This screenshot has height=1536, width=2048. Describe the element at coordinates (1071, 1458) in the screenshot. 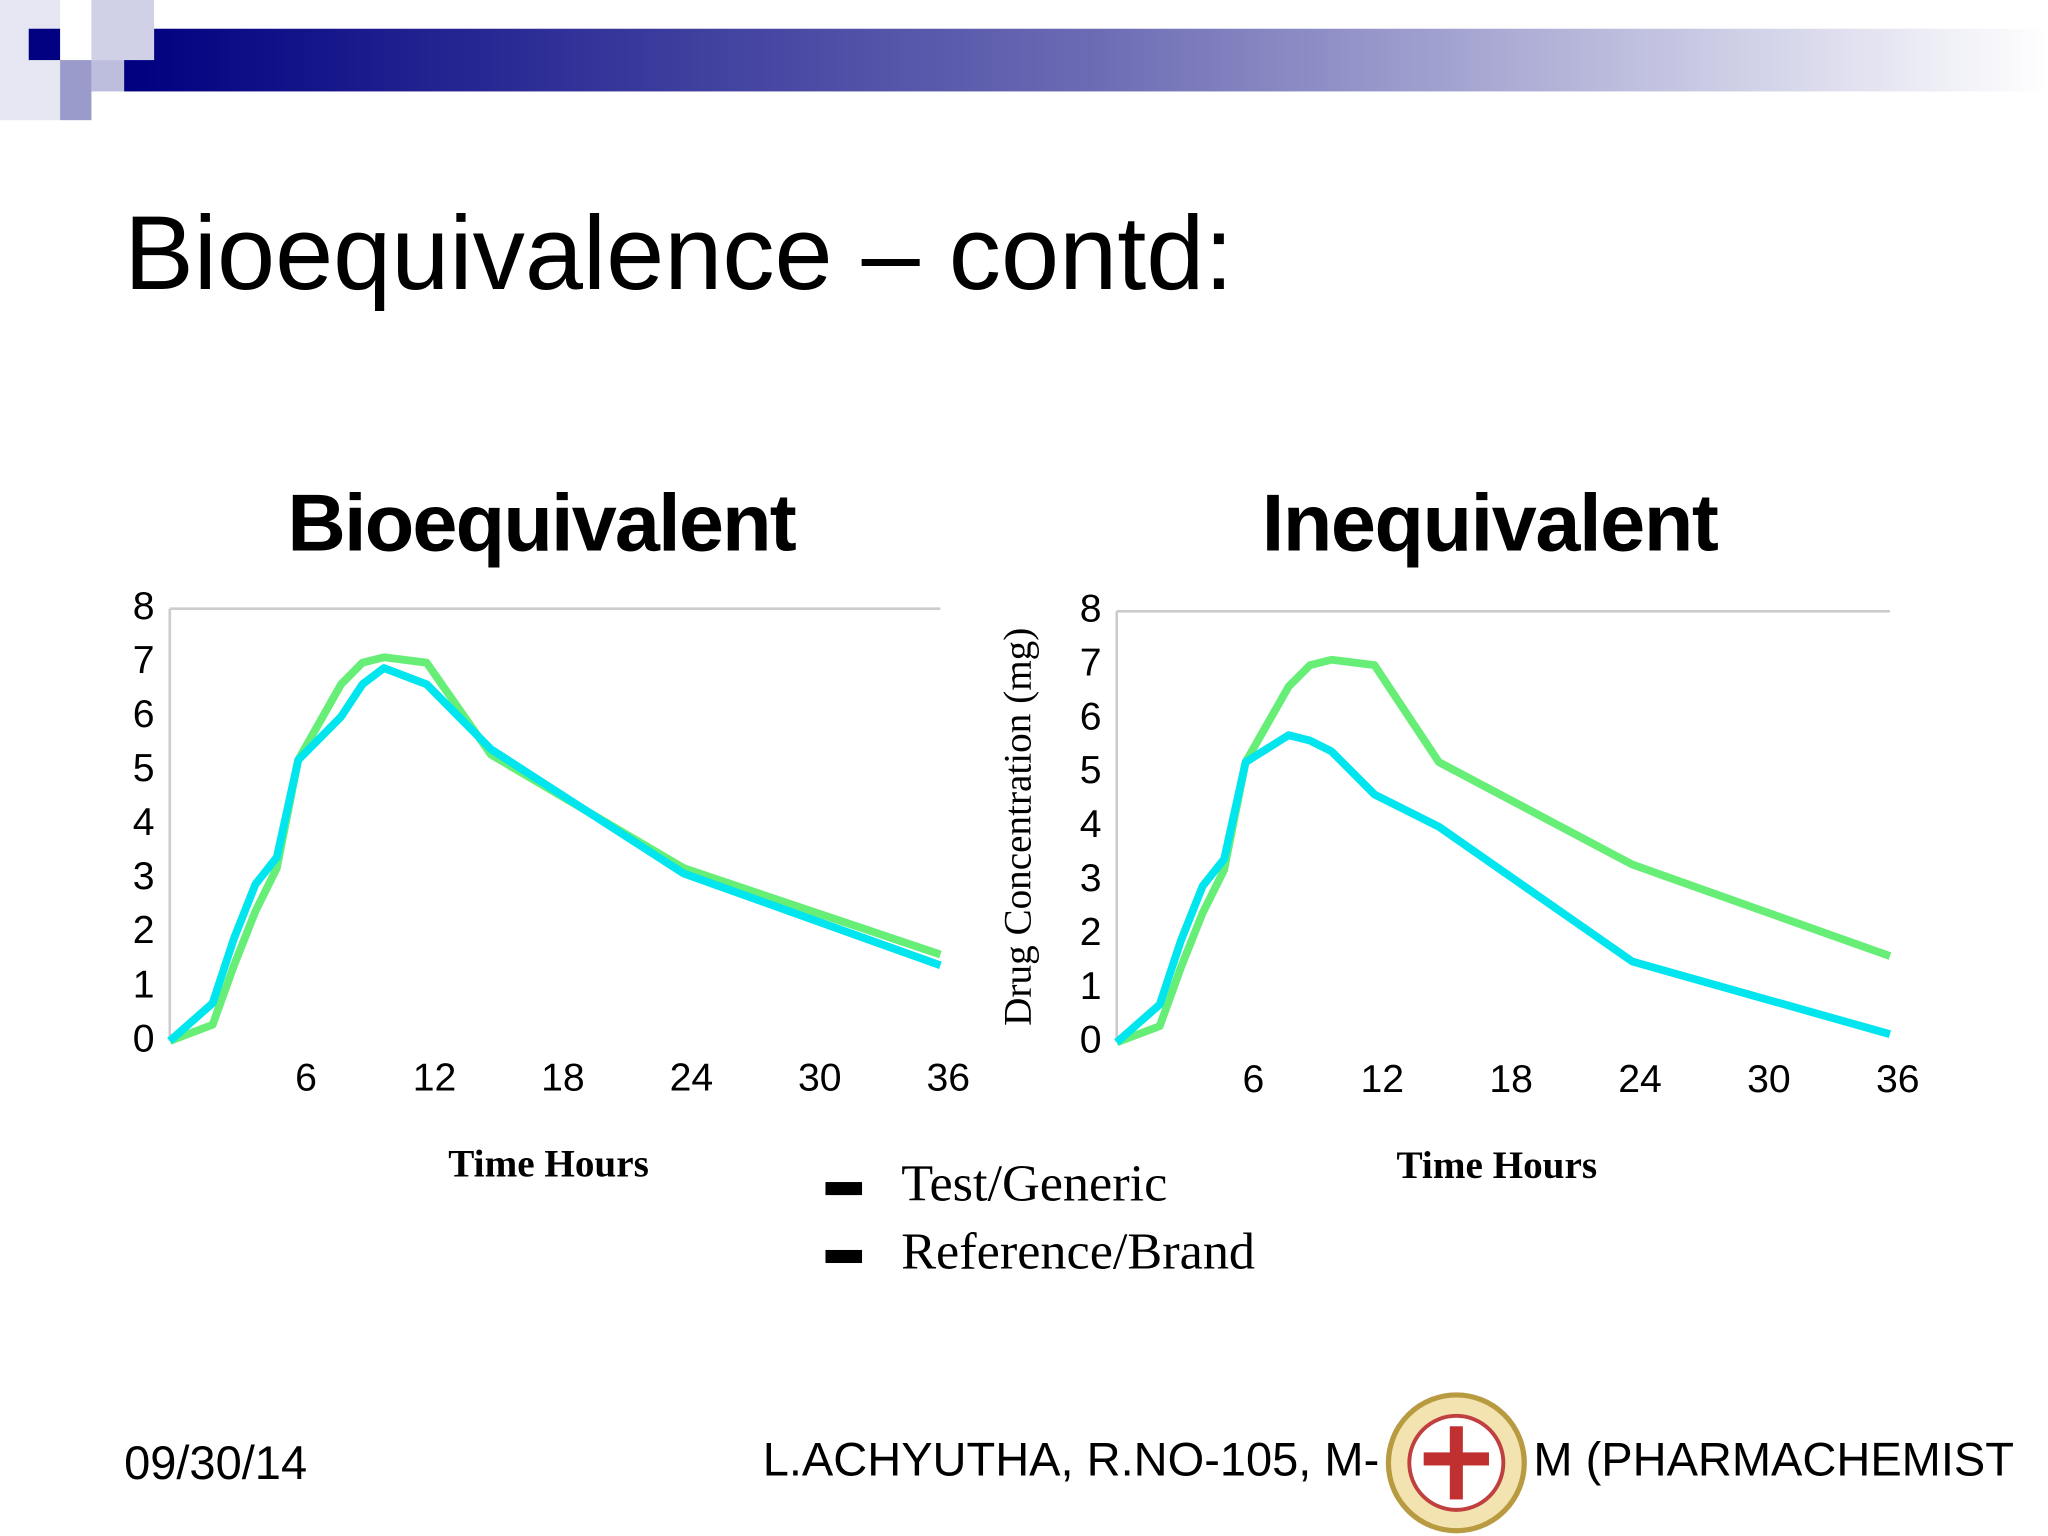

I see `footer-author: L.ACHYUTHA, R.NO-105, M-` at that location.